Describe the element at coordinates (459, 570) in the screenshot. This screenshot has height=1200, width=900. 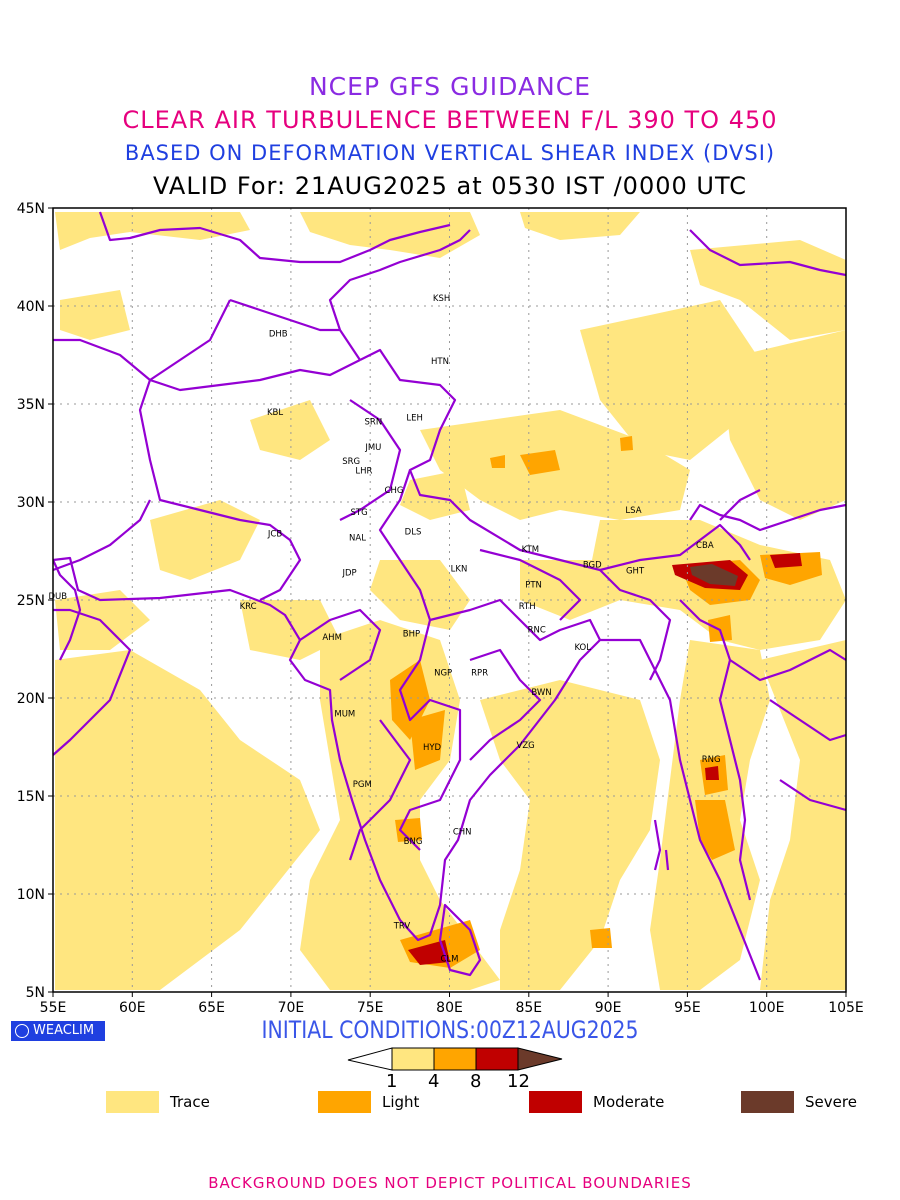
I see `station-label-lkn: LKN` at that location.